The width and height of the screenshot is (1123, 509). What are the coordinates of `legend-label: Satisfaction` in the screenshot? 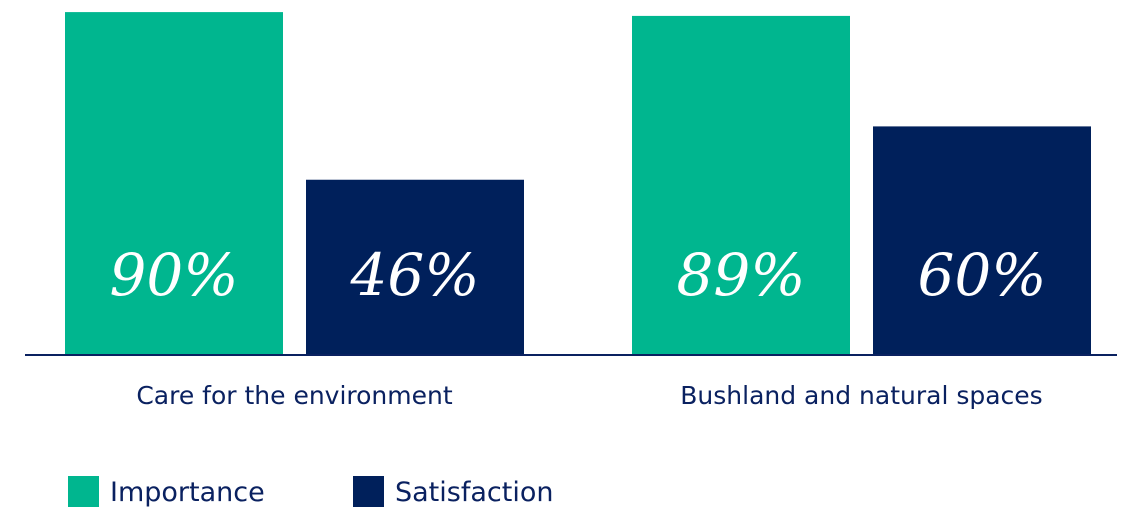 It's located at (474, 492).